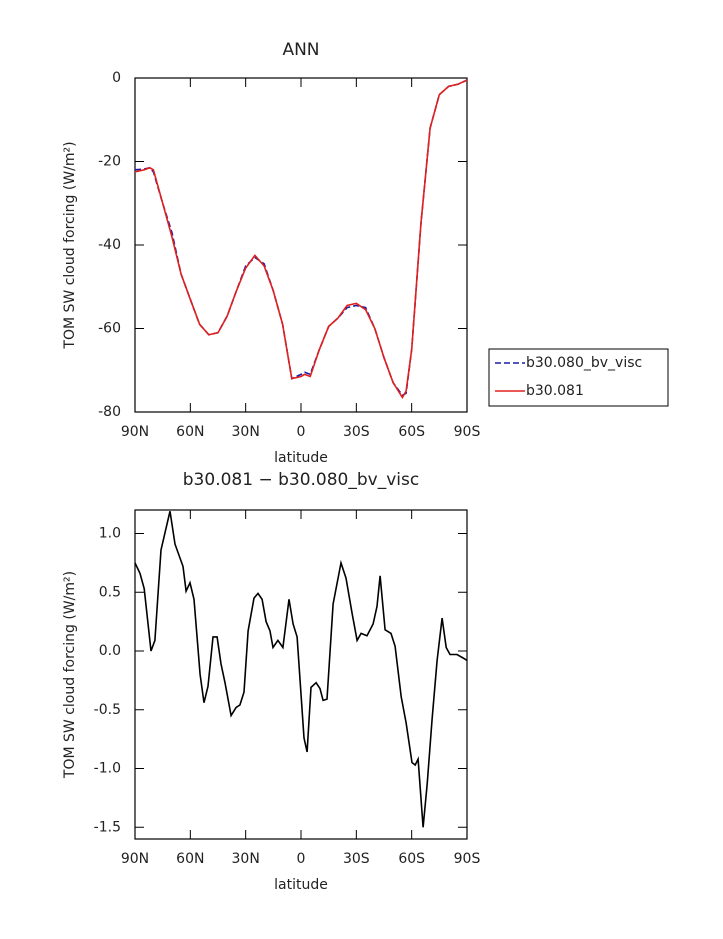 The width and height of the screenshot is (723, 939). Describe the element at coordinates (109, 329) in the screenshot. I see `y-tick-label: -60` at that location.